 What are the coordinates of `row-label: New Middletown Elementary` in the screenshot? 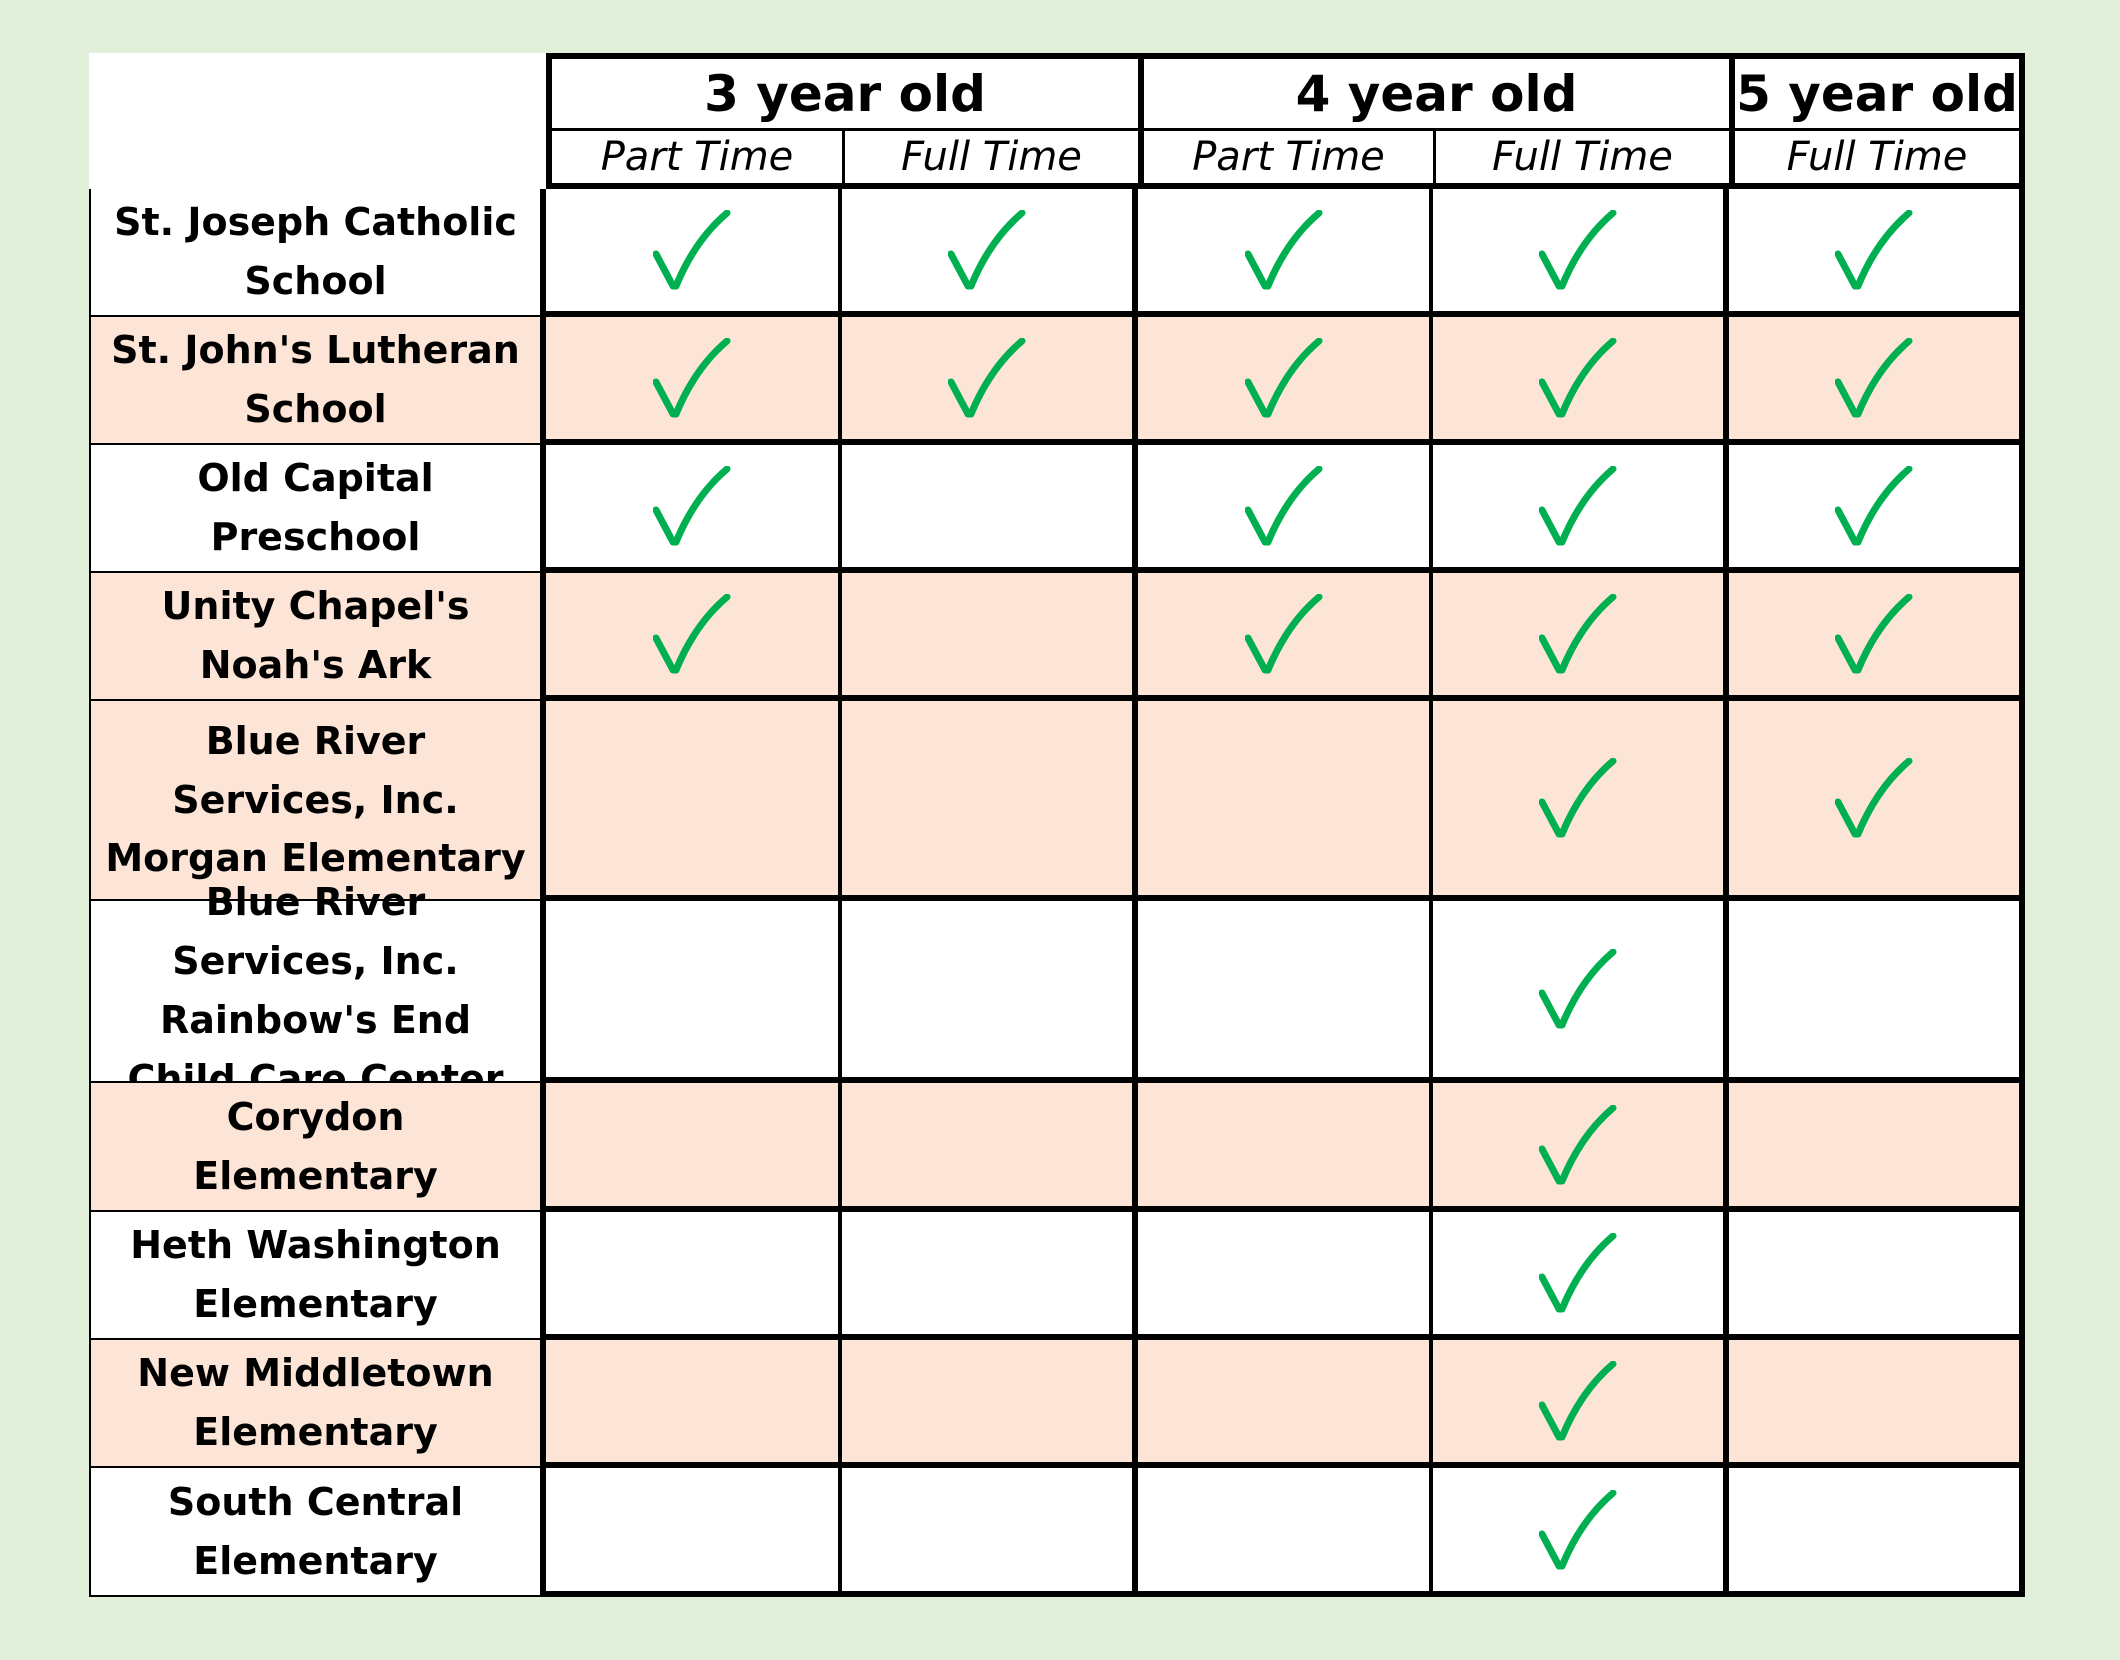 It's located at (317, 1404).